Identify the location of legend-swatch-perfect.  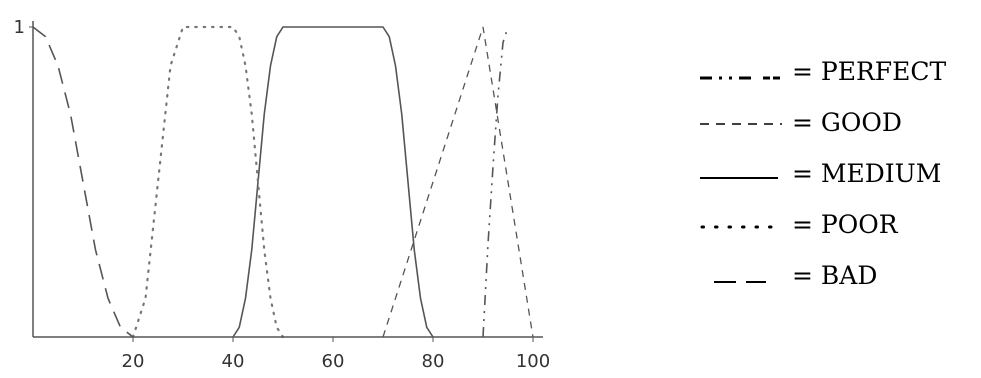
(741, 77).